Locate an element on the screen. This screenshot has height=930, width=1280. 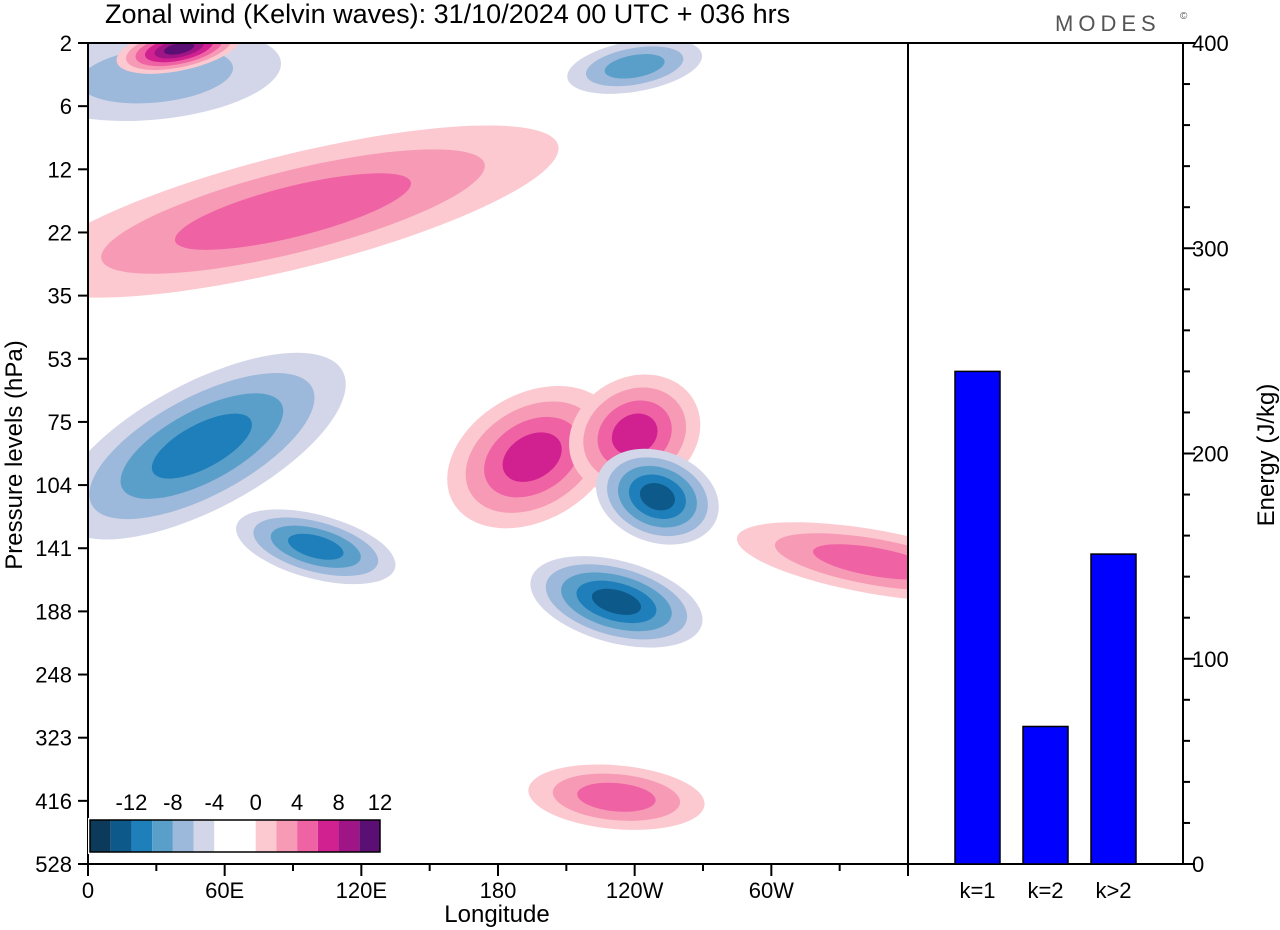
x-tick-label: 0 is located at coordinates (88, 890).